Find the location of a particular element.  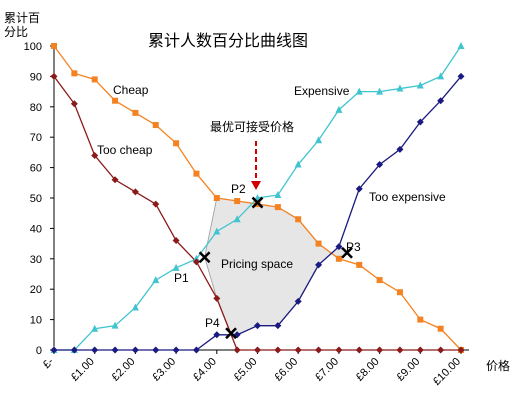

intersection-cross-p1 is located at coordinates (204, 257).